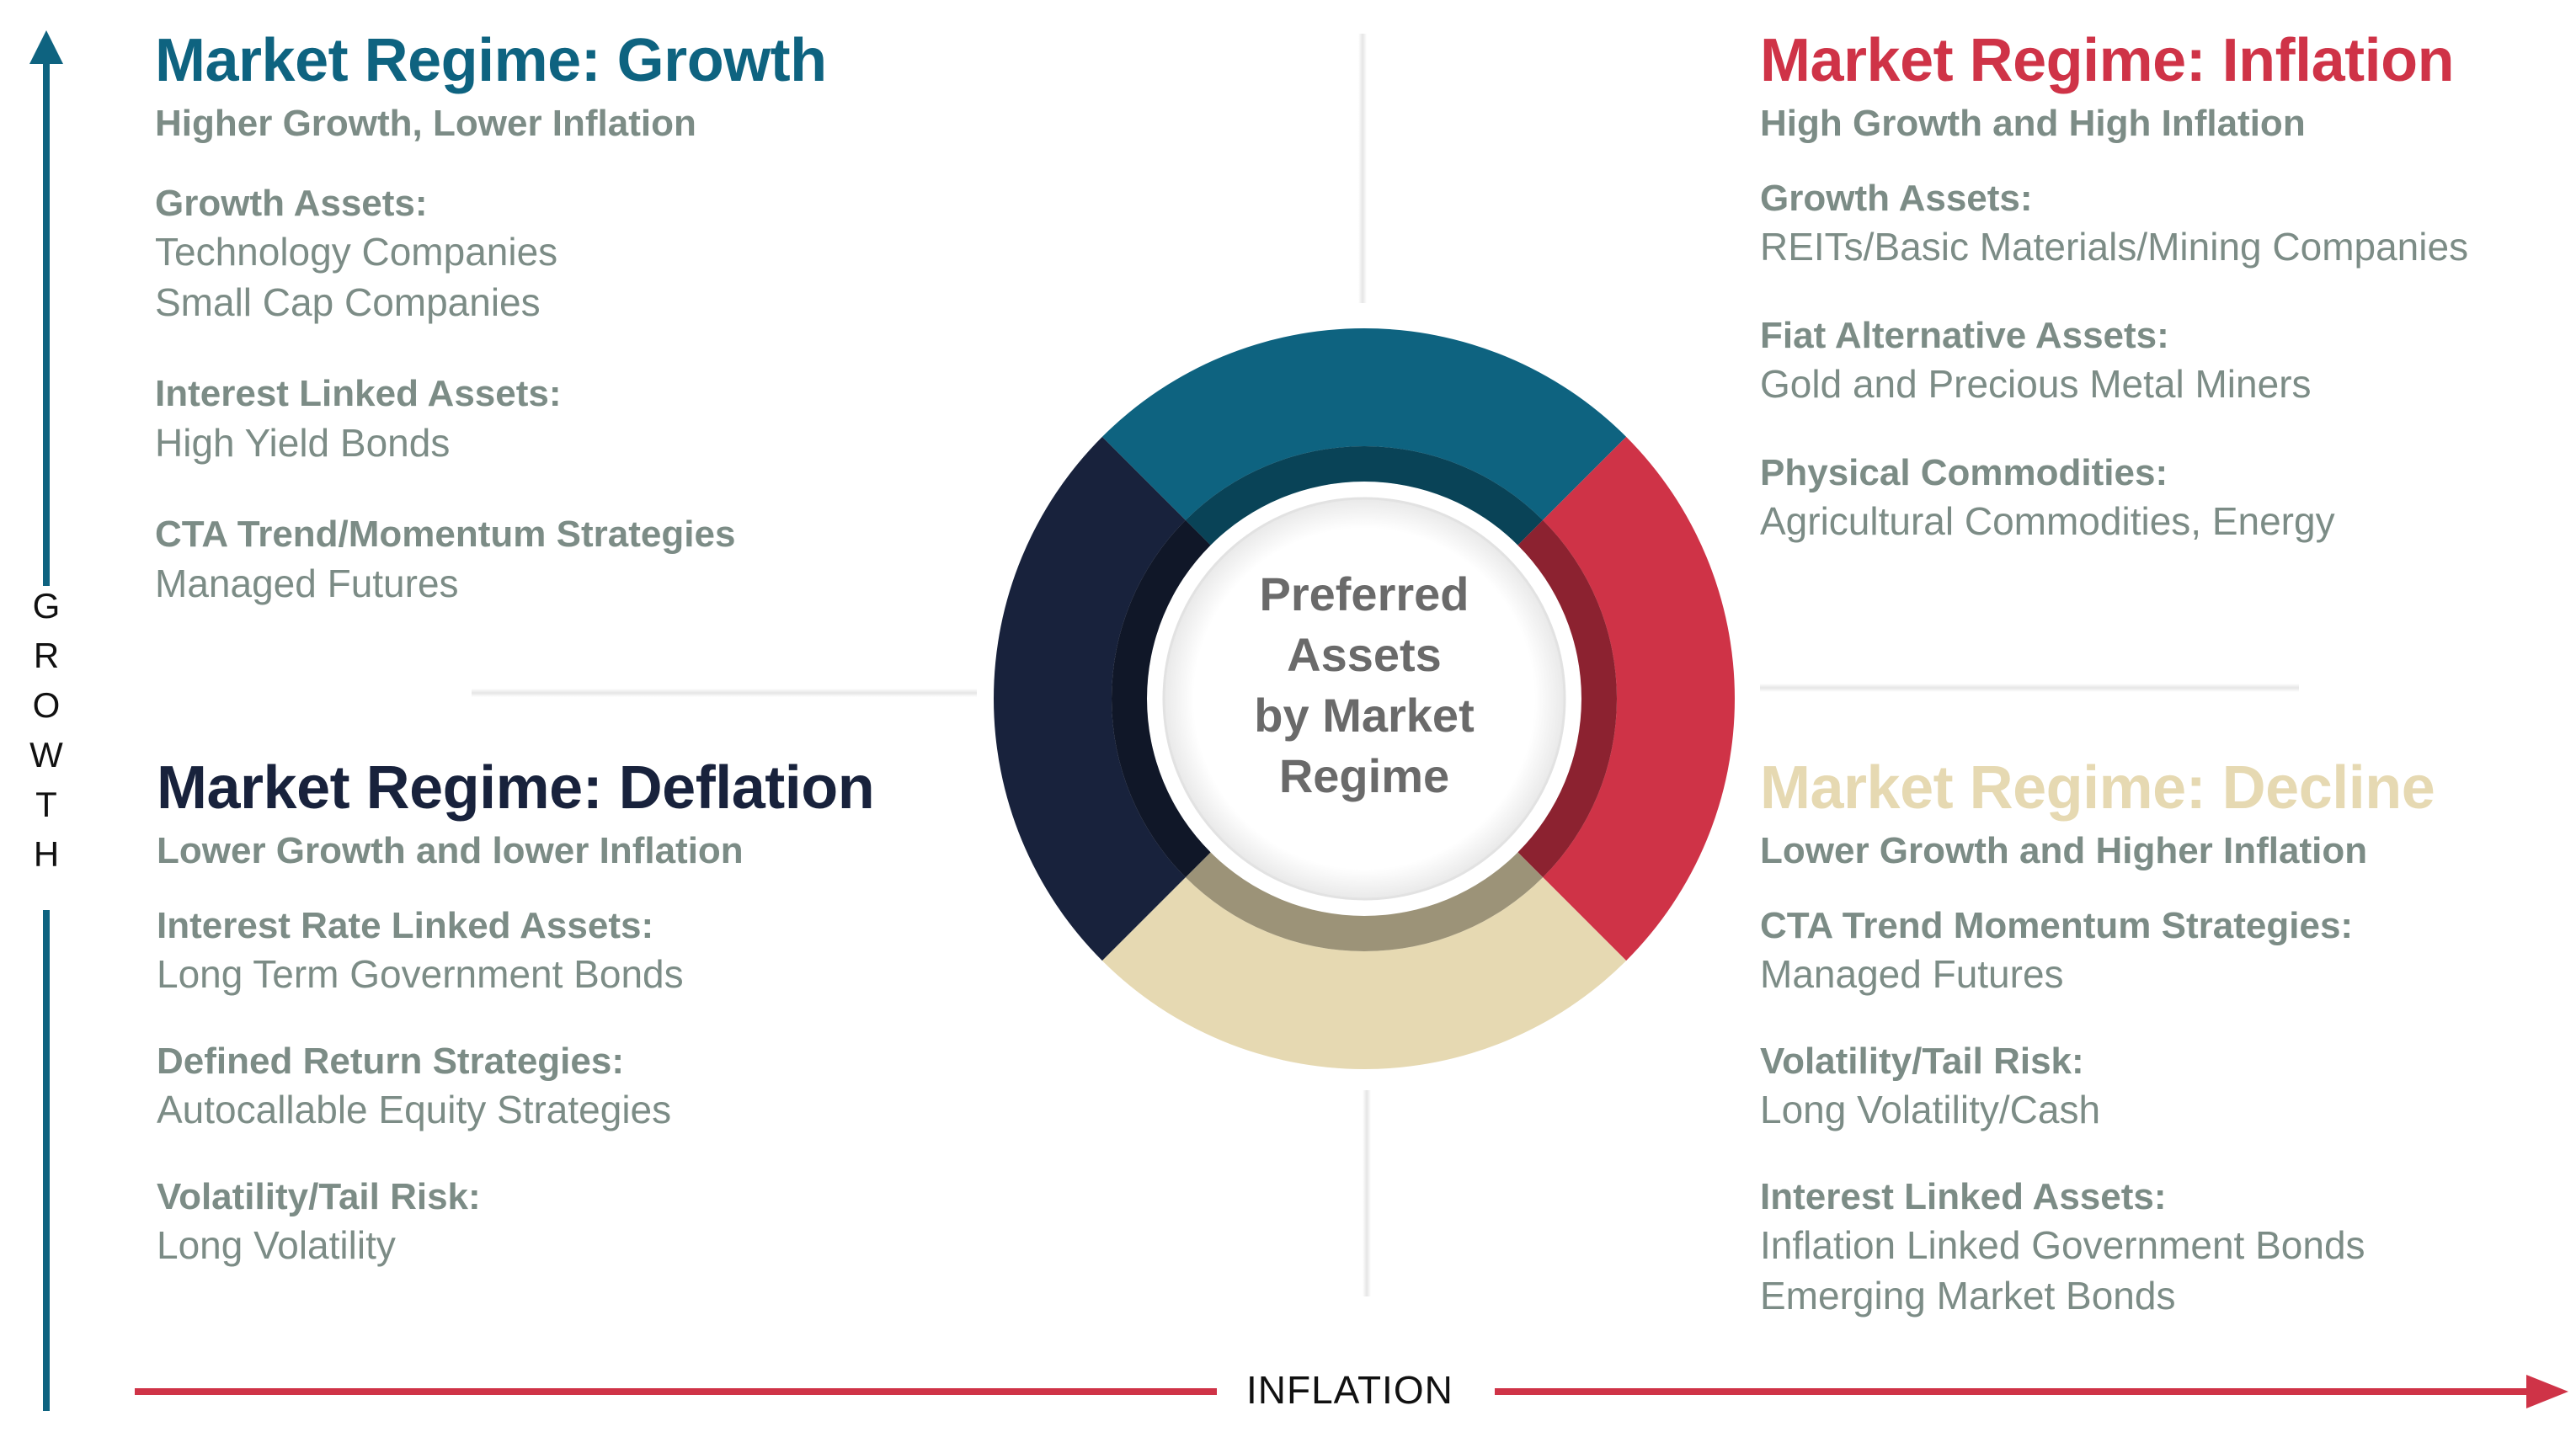 The image size is (2576, 1432). What do you see at coordinates (1639, 698) in the screenshot?
I see `ring-segment-inflation` at bounding box center [1639, 698].